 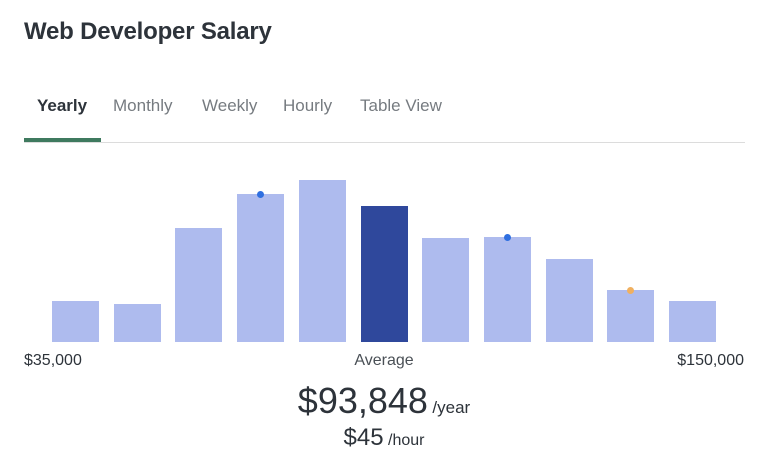 I want to click on page-title: Web Developer Salary, so click(x=148, y=31).